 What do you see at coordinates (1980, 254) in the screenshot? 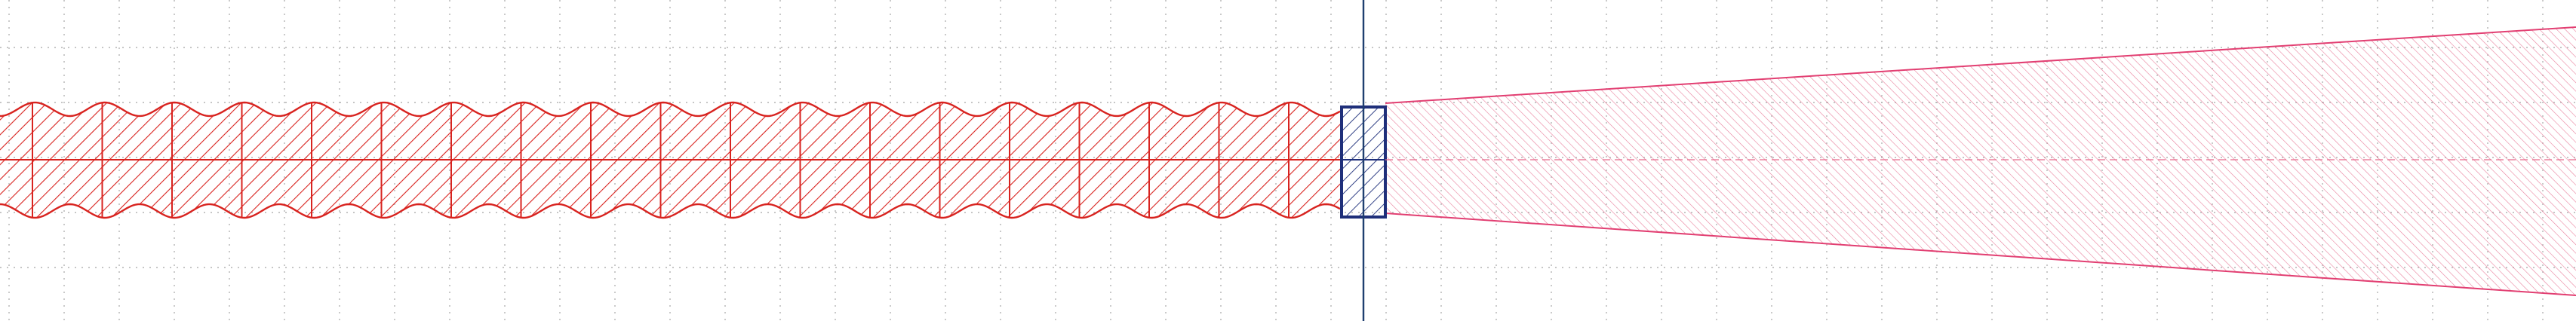
I see `wedge-bottom-edge` at bounding box center [1980, 254].